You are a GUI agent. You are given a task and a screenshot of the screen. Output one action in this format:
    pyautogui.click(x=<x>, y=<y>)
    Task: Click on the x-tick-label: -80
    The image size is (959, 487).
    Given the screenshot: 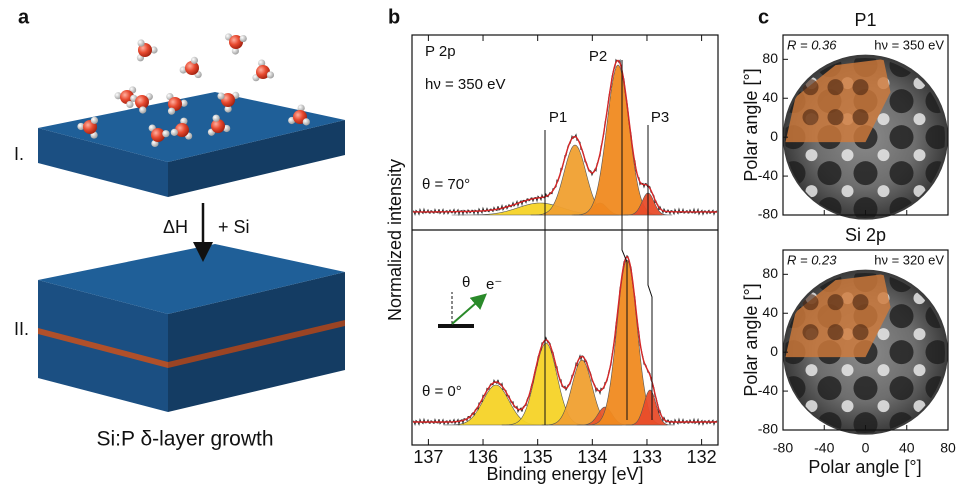 What is the action you would take?
    pyautogui.click(x=783, y=448)
    